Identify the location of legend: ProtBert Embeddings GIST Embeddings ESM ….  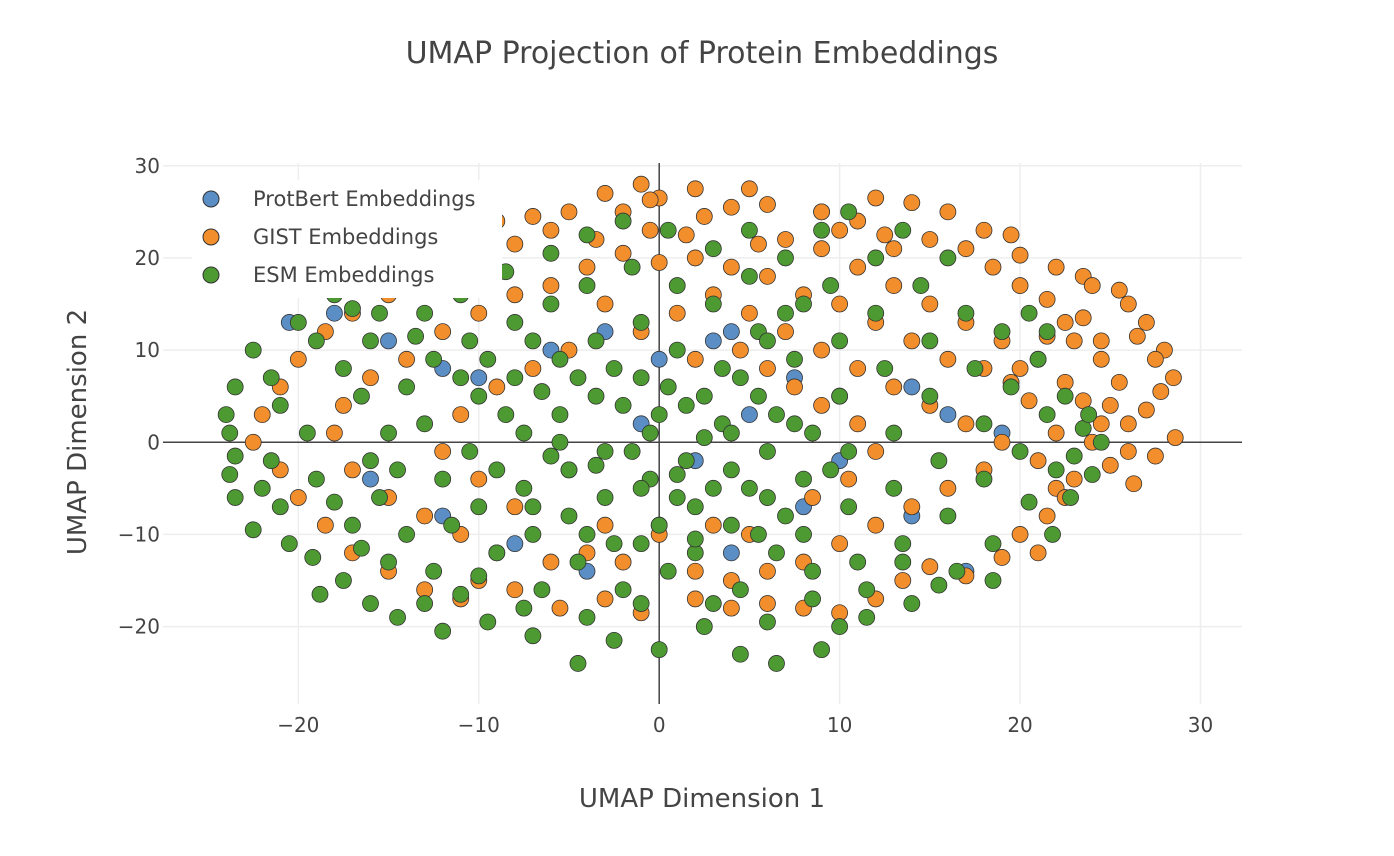
(347, 239).